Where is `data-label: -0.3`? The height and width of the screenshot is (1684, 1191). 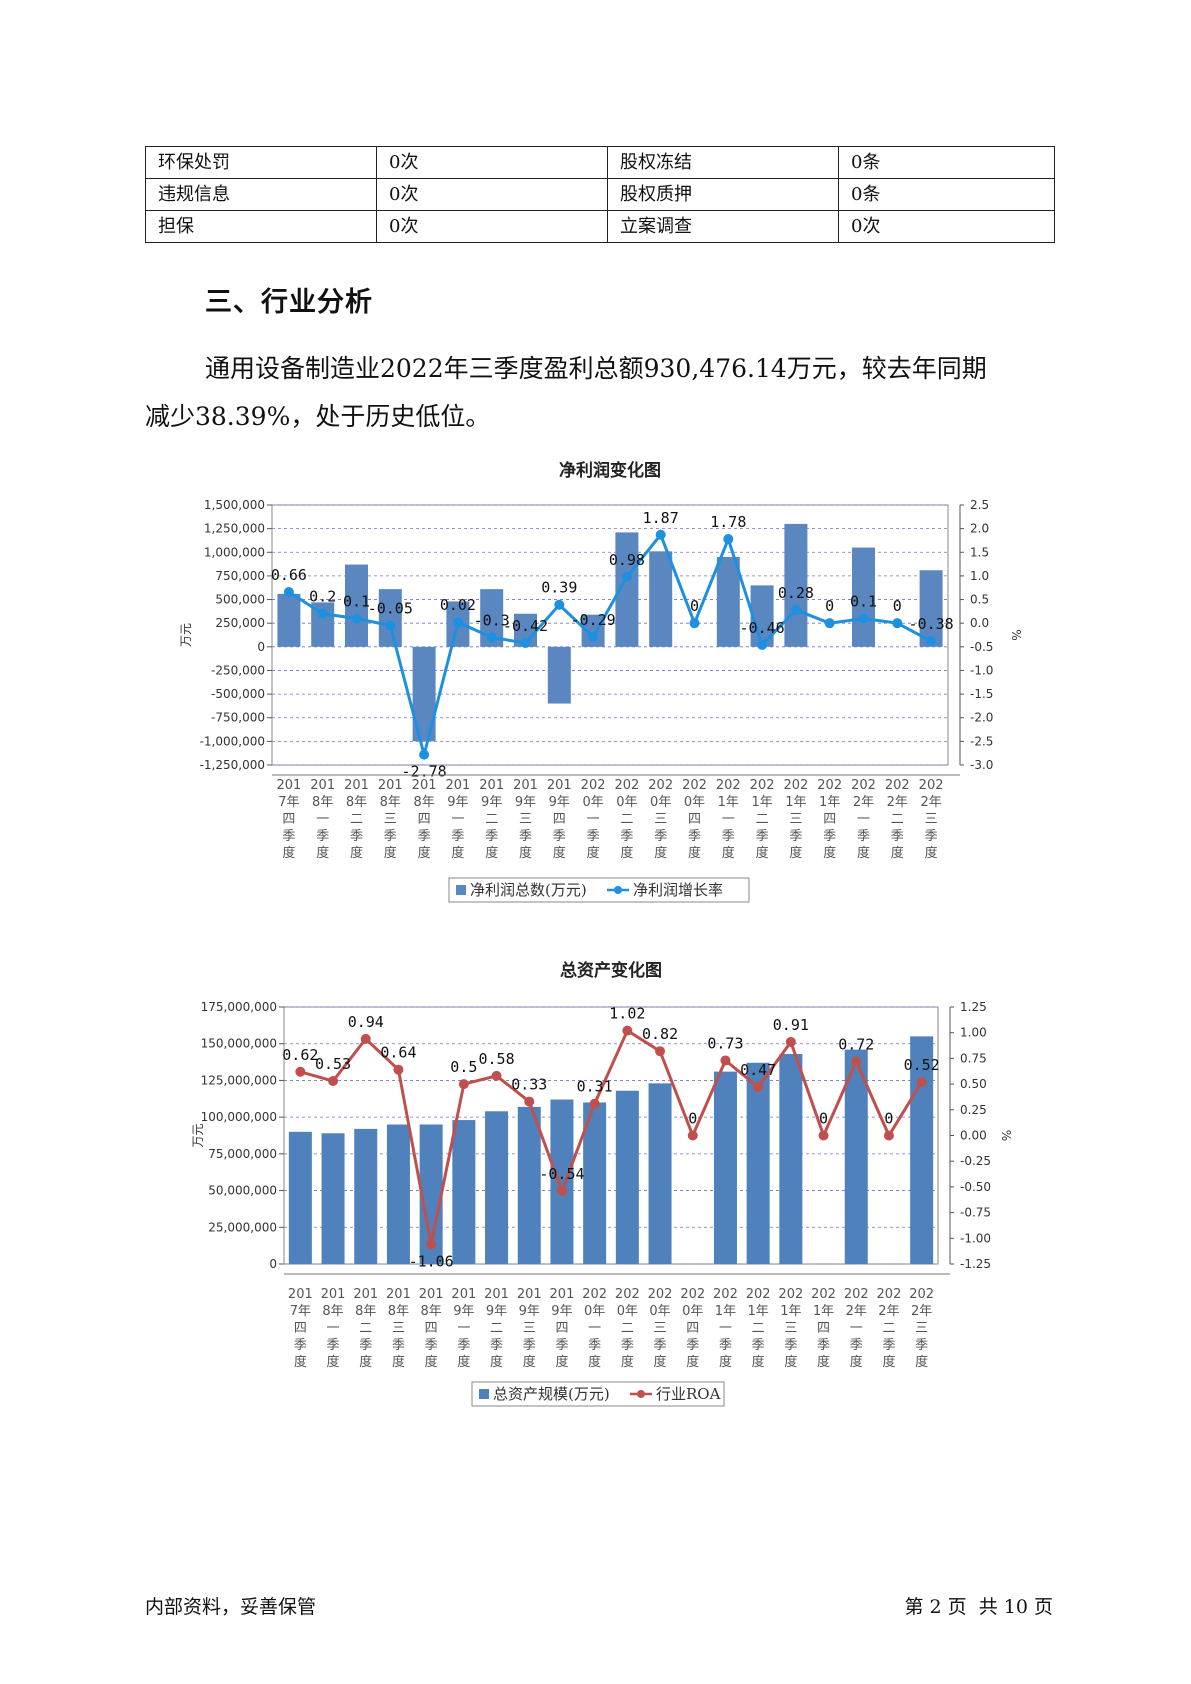 data-label: -0.3 is located at coordinates (492, 620).